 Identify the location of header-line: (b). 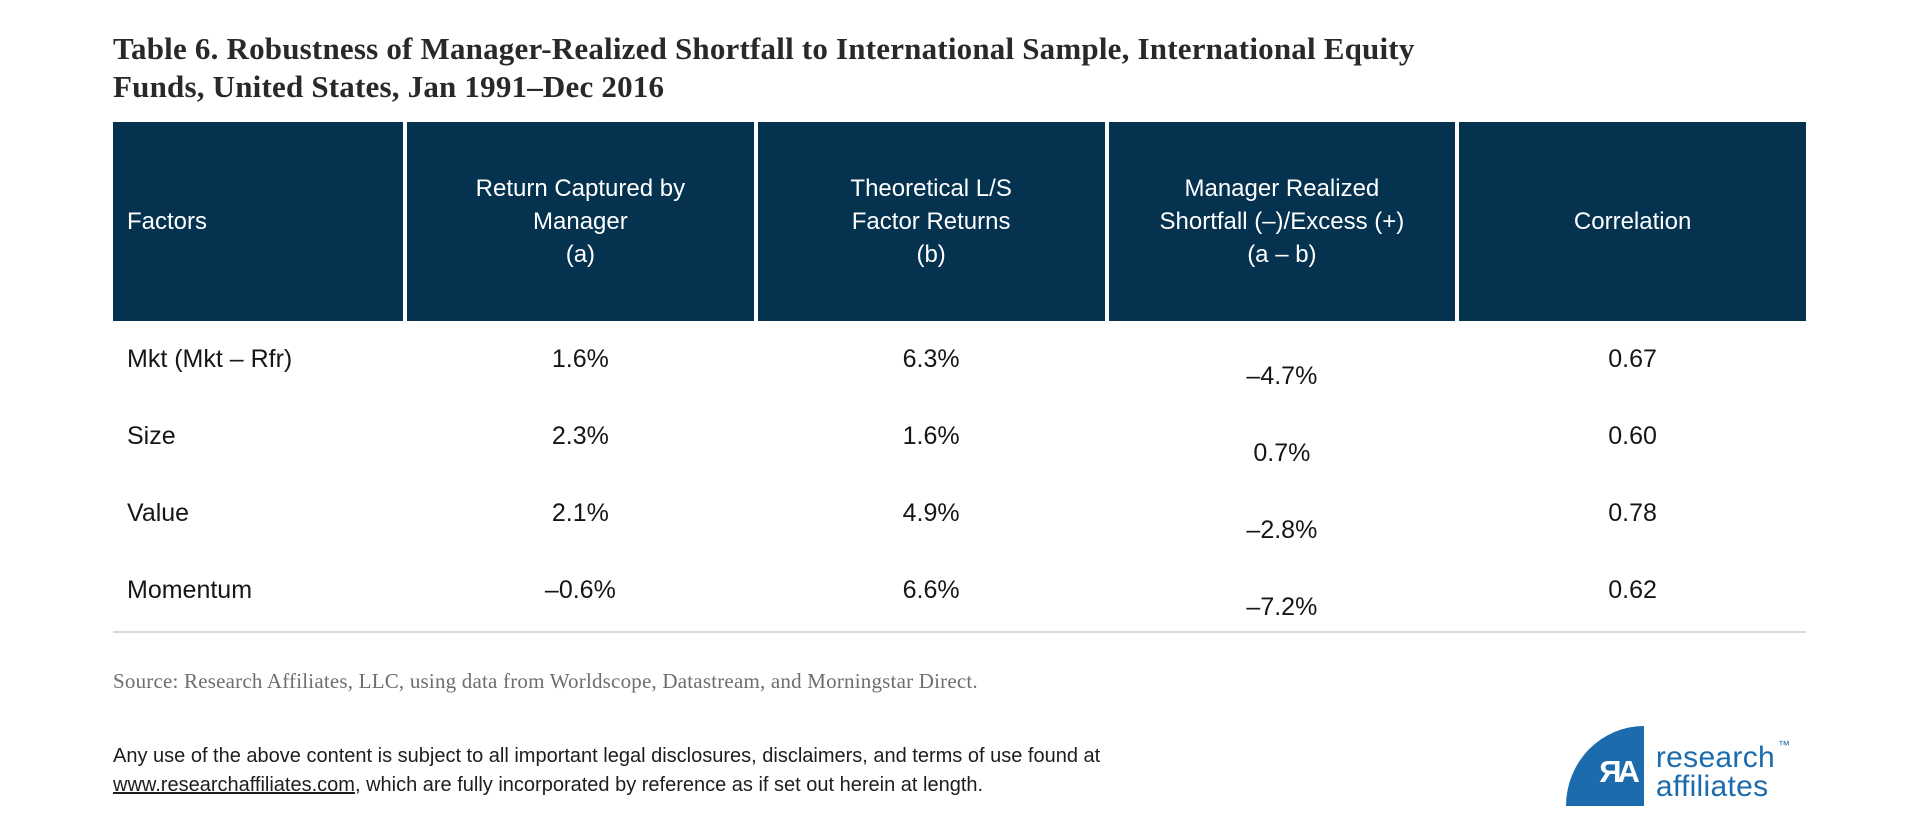
(931, 254).